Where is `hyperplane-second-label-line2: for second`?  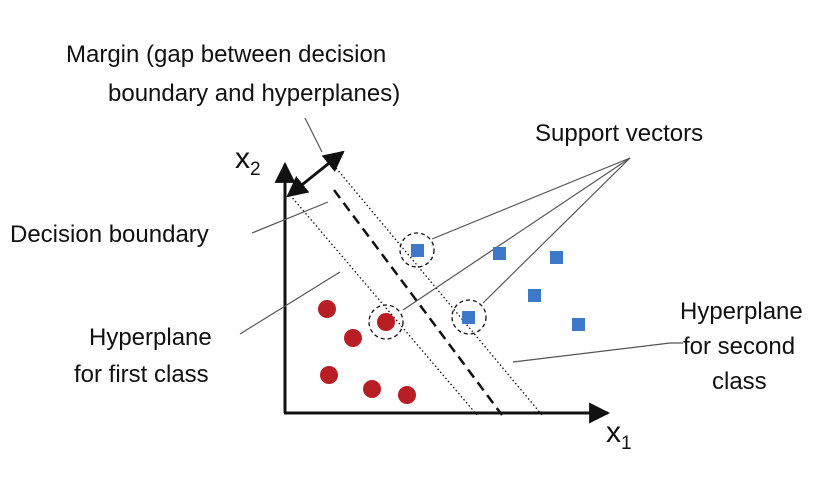
hyperplane-second-label-line2: for second is located at coordinates (739, 346).